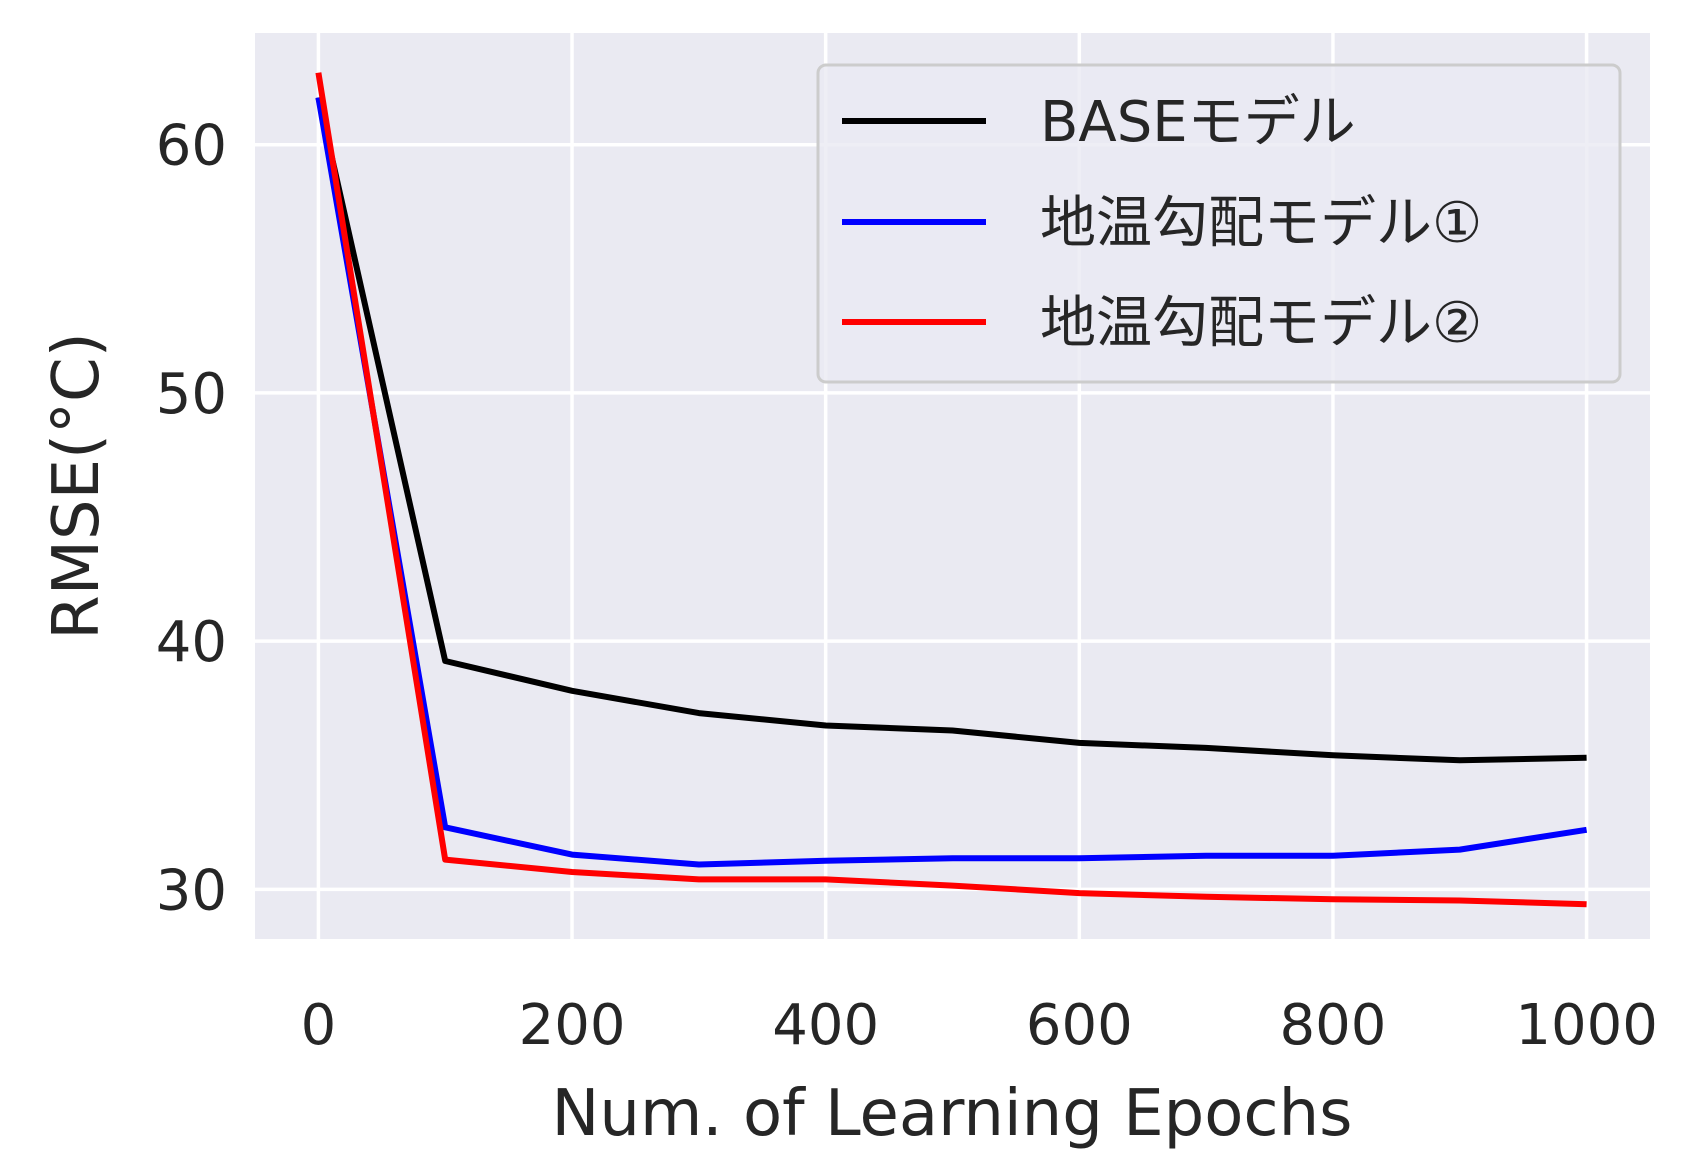 The image size is (1685, 1167). Describe the element at coordinates (1261, 223) in the screenshot. I see `legend-label-geothermal-1: 地温勾配モデル①` at that location.